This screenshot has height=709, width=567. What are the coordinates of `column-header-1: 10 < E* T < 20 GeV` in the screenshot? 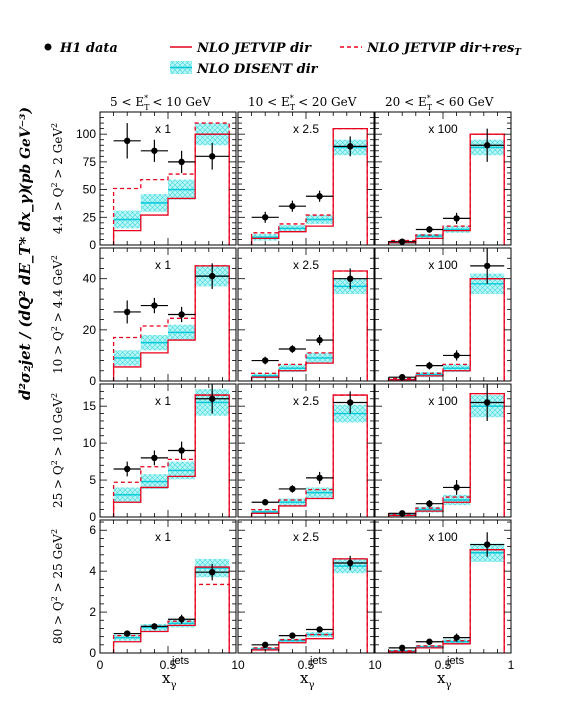 It's located at (302, 103).